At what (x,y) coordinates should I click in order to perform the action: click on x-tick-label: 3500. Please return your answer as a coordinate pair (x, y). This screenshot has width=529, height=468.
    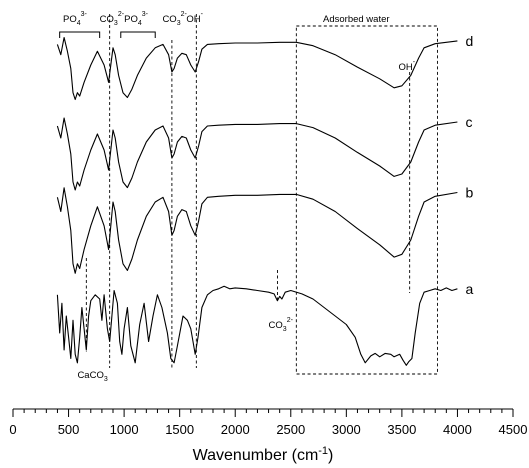
    Looking at the image, I should click on (401, 429).